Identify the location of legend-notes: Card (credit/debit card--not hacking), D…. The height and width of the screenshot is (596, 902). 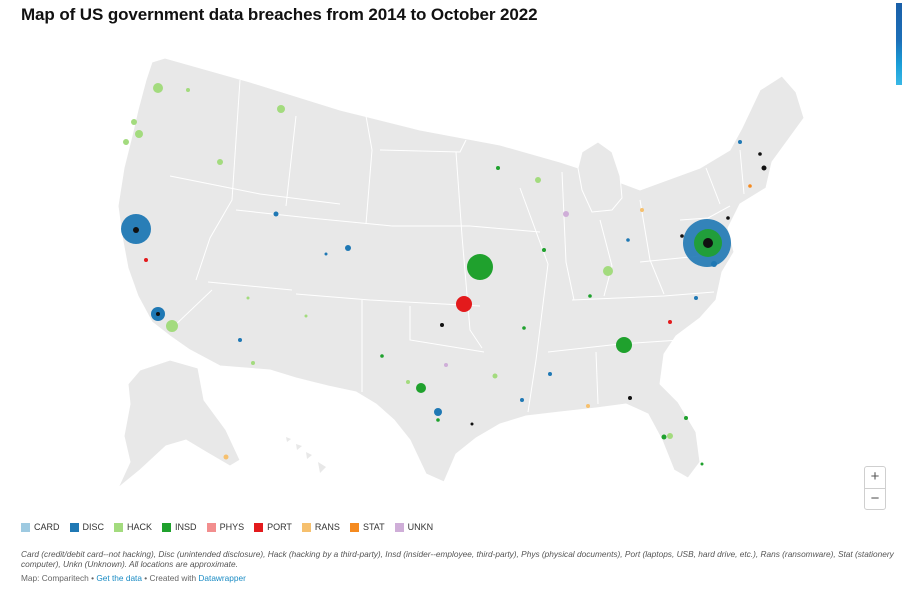
(457, 559).